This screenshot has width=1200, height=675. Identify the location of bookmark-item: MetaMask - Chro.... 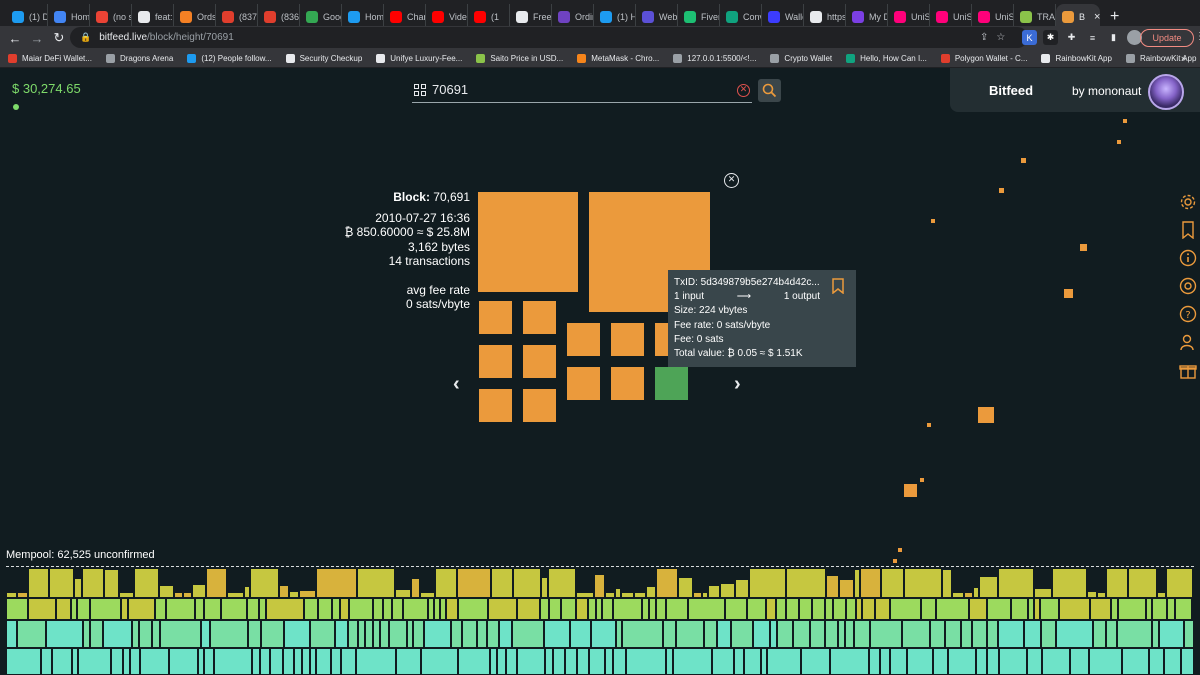
(618, 58).